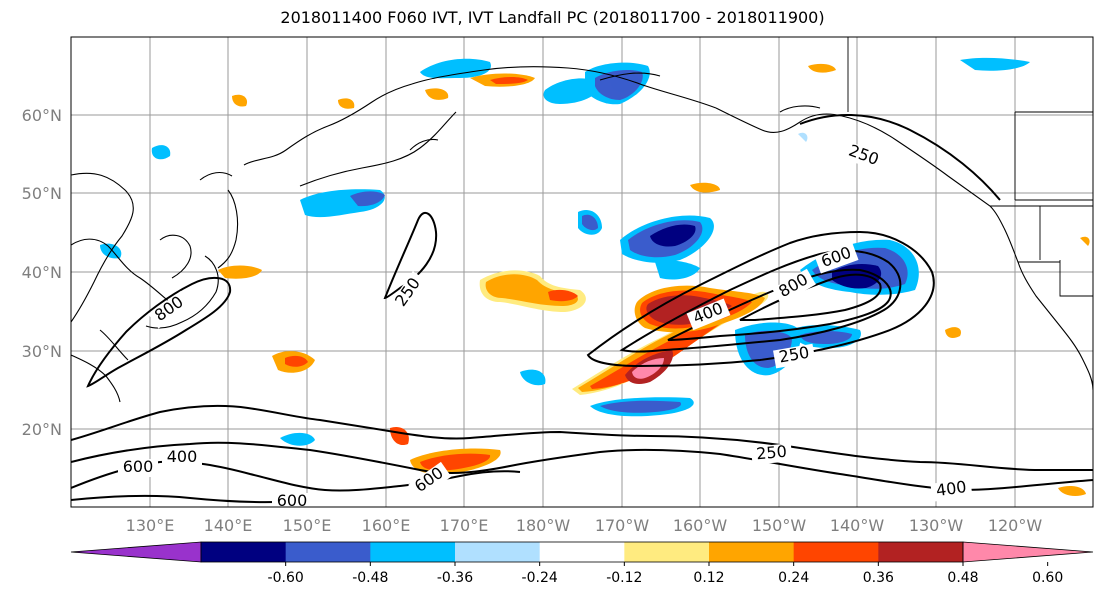  Describe the element at coordinates (622, 525) in the screenshot. I see `lon-label: 170°W` at that location.